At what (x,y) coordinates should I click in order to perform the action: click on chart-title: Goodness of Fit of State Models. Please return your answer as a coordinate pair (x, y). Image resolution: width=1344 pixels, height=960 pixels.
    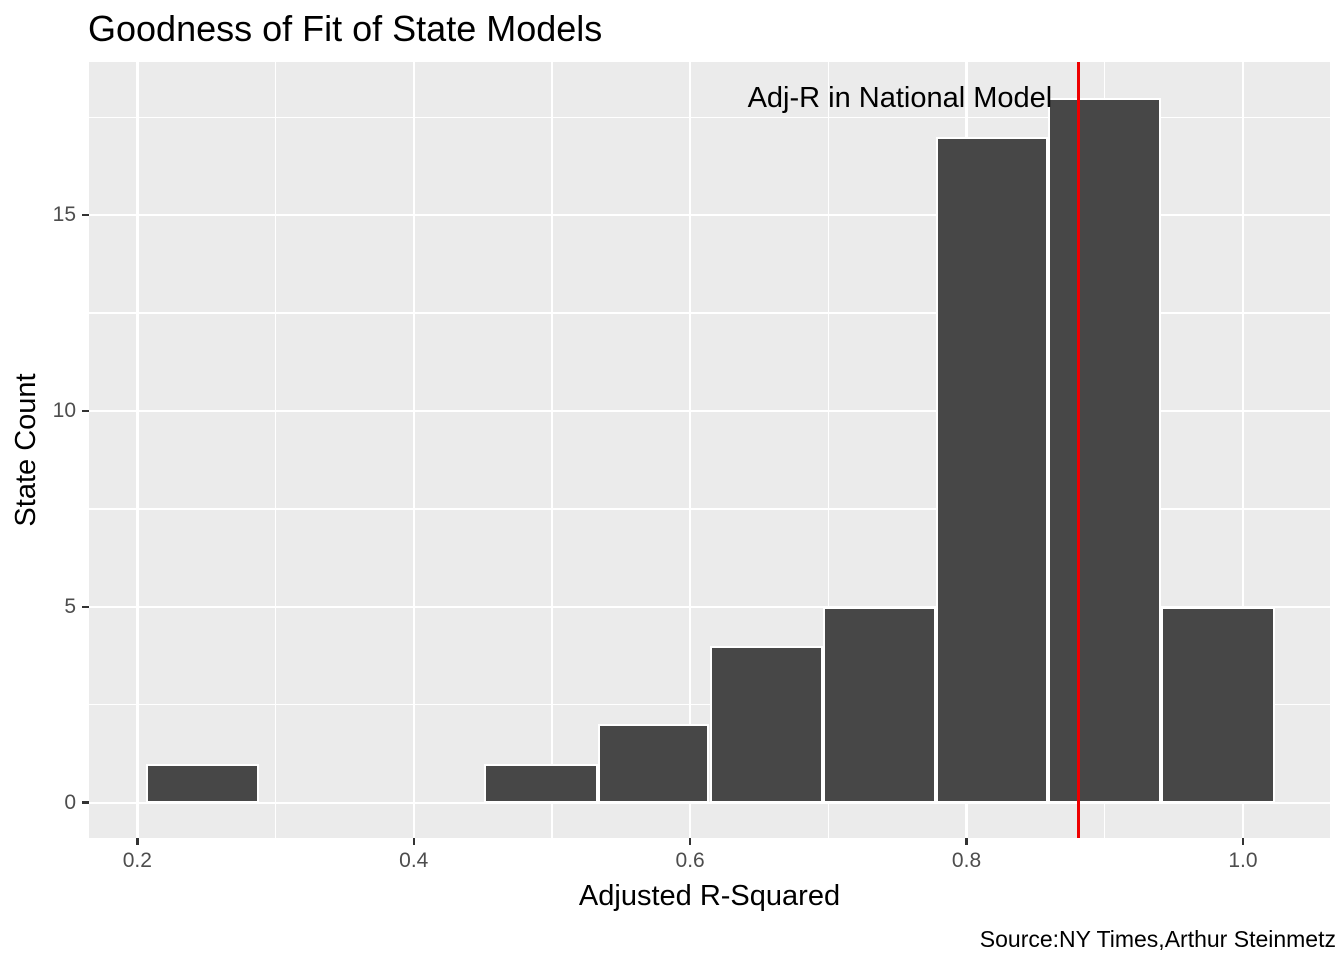
    Looking at the image, I should click on (345, 28).